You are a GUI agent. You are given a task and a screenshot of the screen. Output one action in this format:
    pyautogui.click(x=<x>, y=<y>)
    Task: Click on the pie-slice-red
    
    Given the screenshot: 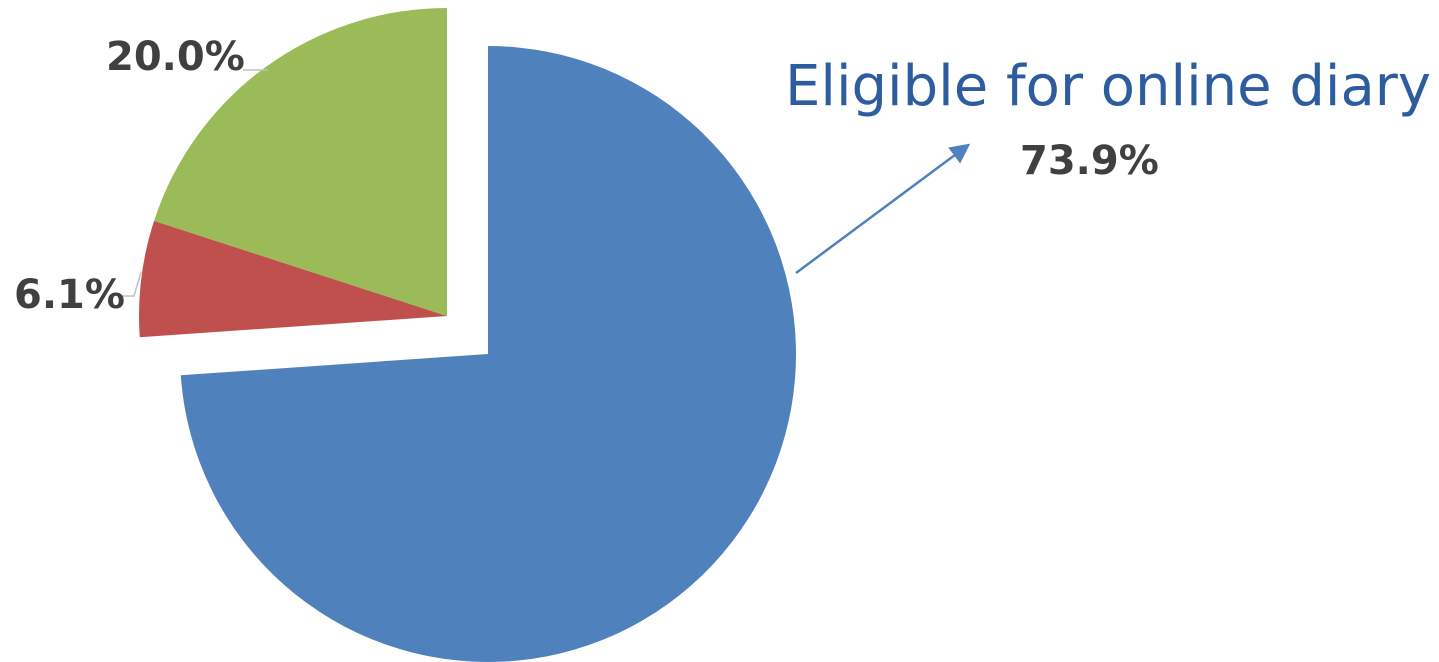 What is the action you would take?
    pyautogui.click(x=293, y=279)
    